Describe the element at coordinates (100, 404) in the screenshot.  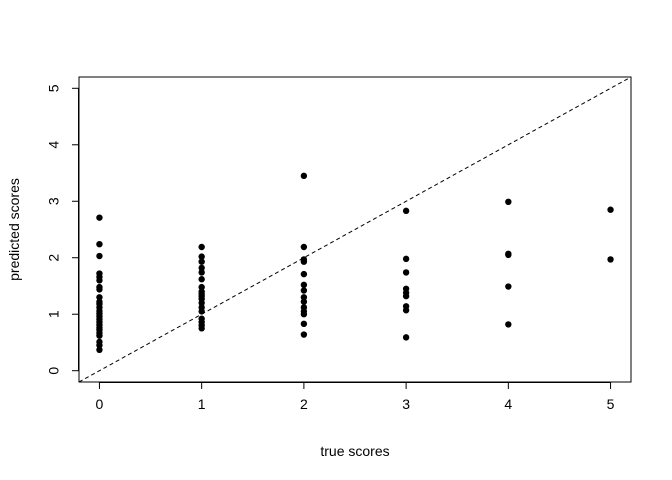
I see `x-tick-label: 0` at that location.